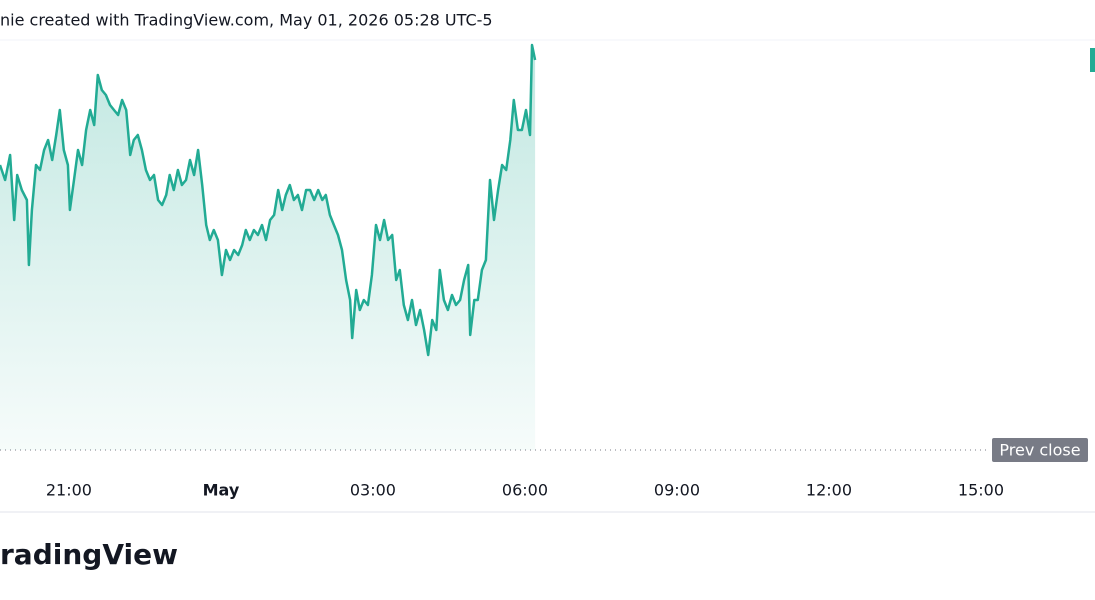  I want to click on prev-close-box, so click(1040, 450).